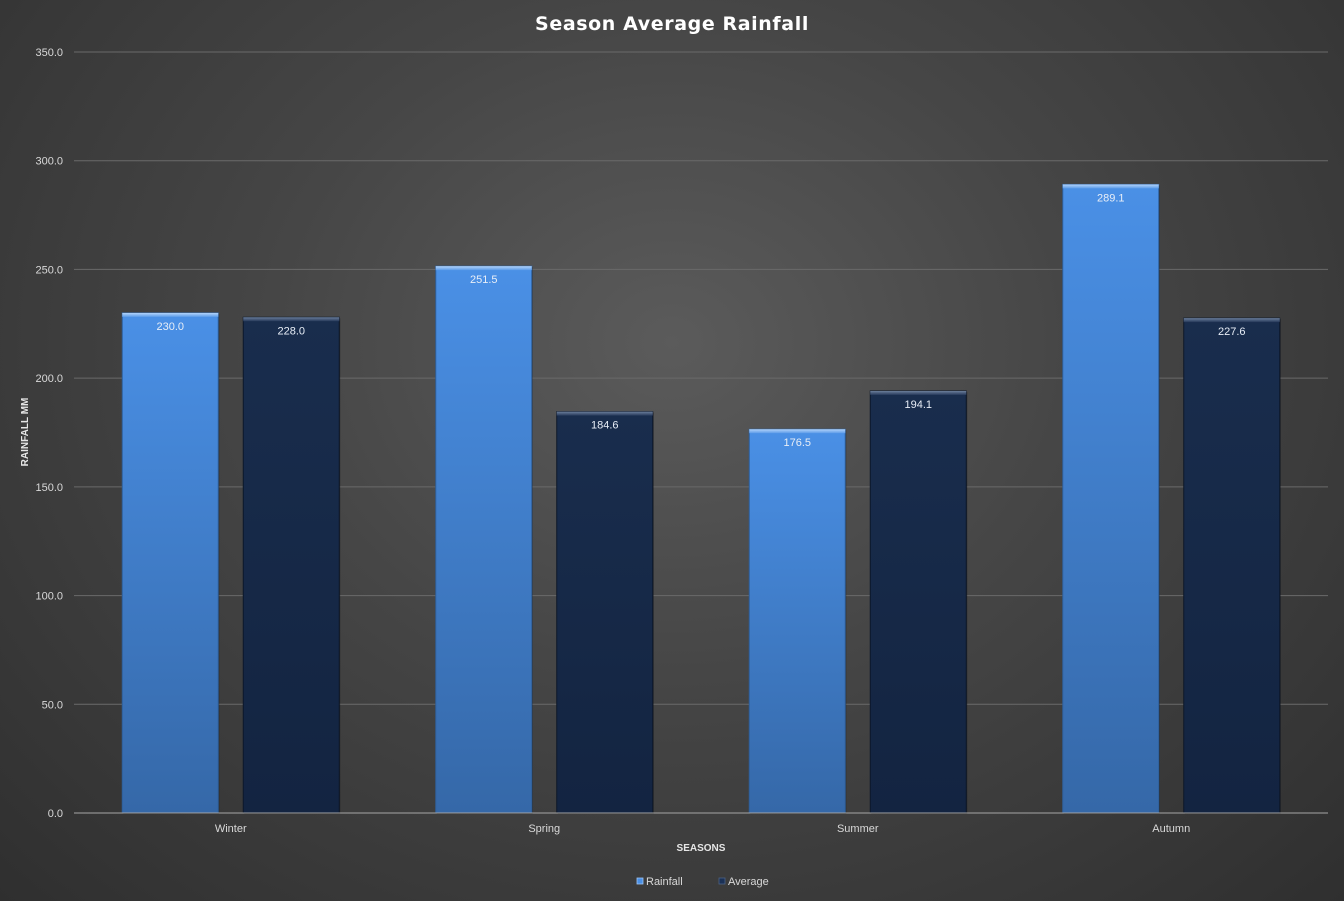 The height and width of the screenshot is (901, 1344). I want to click on legend-label: Average, so click(748, 882).